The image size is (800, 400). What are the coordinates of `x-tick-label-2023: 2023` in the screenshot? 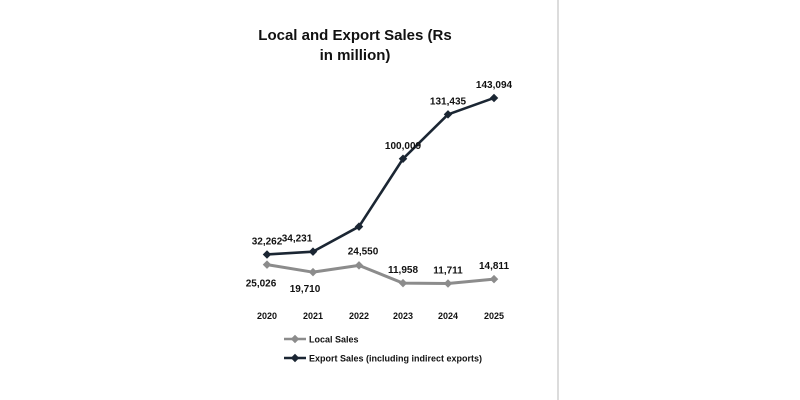 It's located at (403, 316).